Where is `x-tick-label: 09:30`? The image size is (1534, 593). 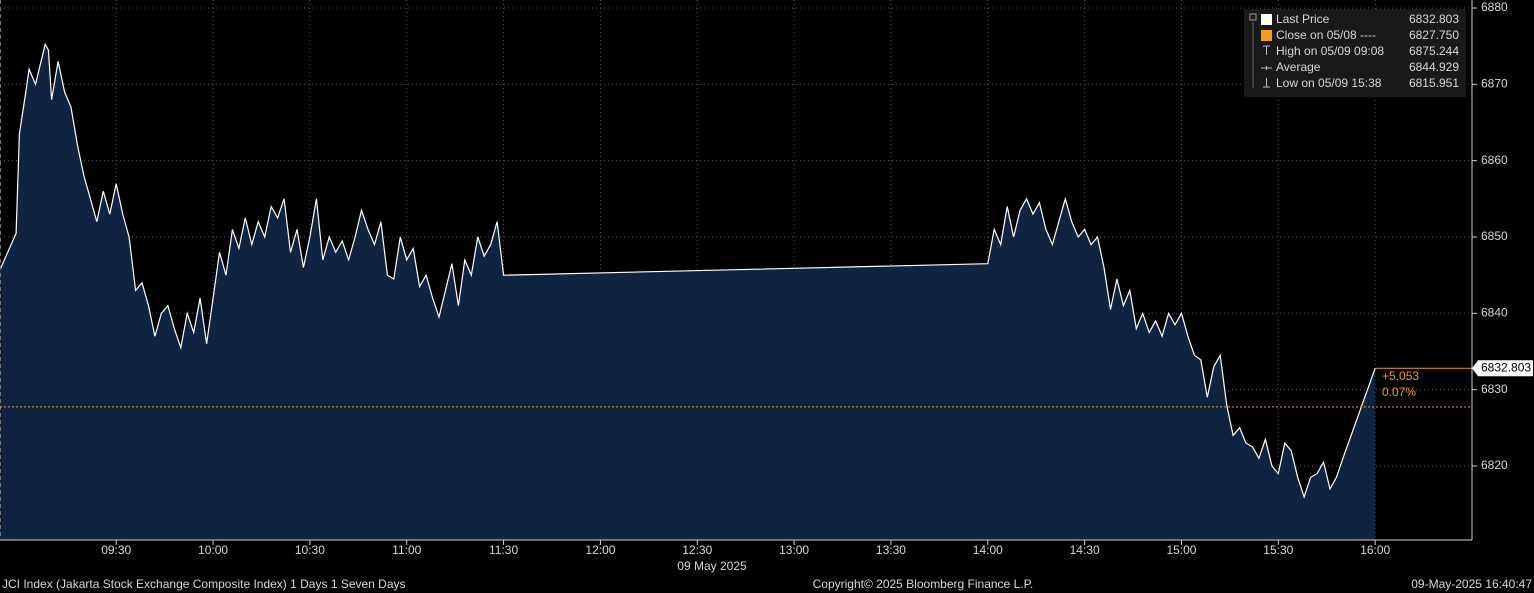 x-tick-label: 09:30 is located at coordinates (116, 550).